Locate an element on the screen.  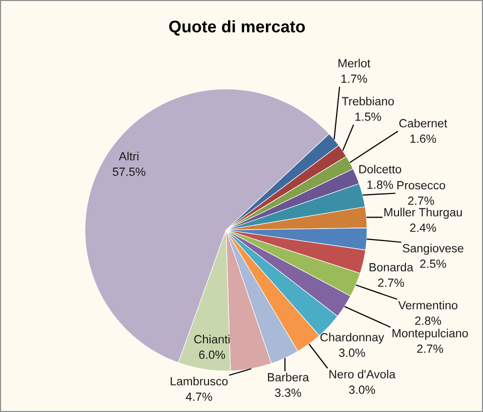
data-label: 57.5% is located at coordinates (129, 172).